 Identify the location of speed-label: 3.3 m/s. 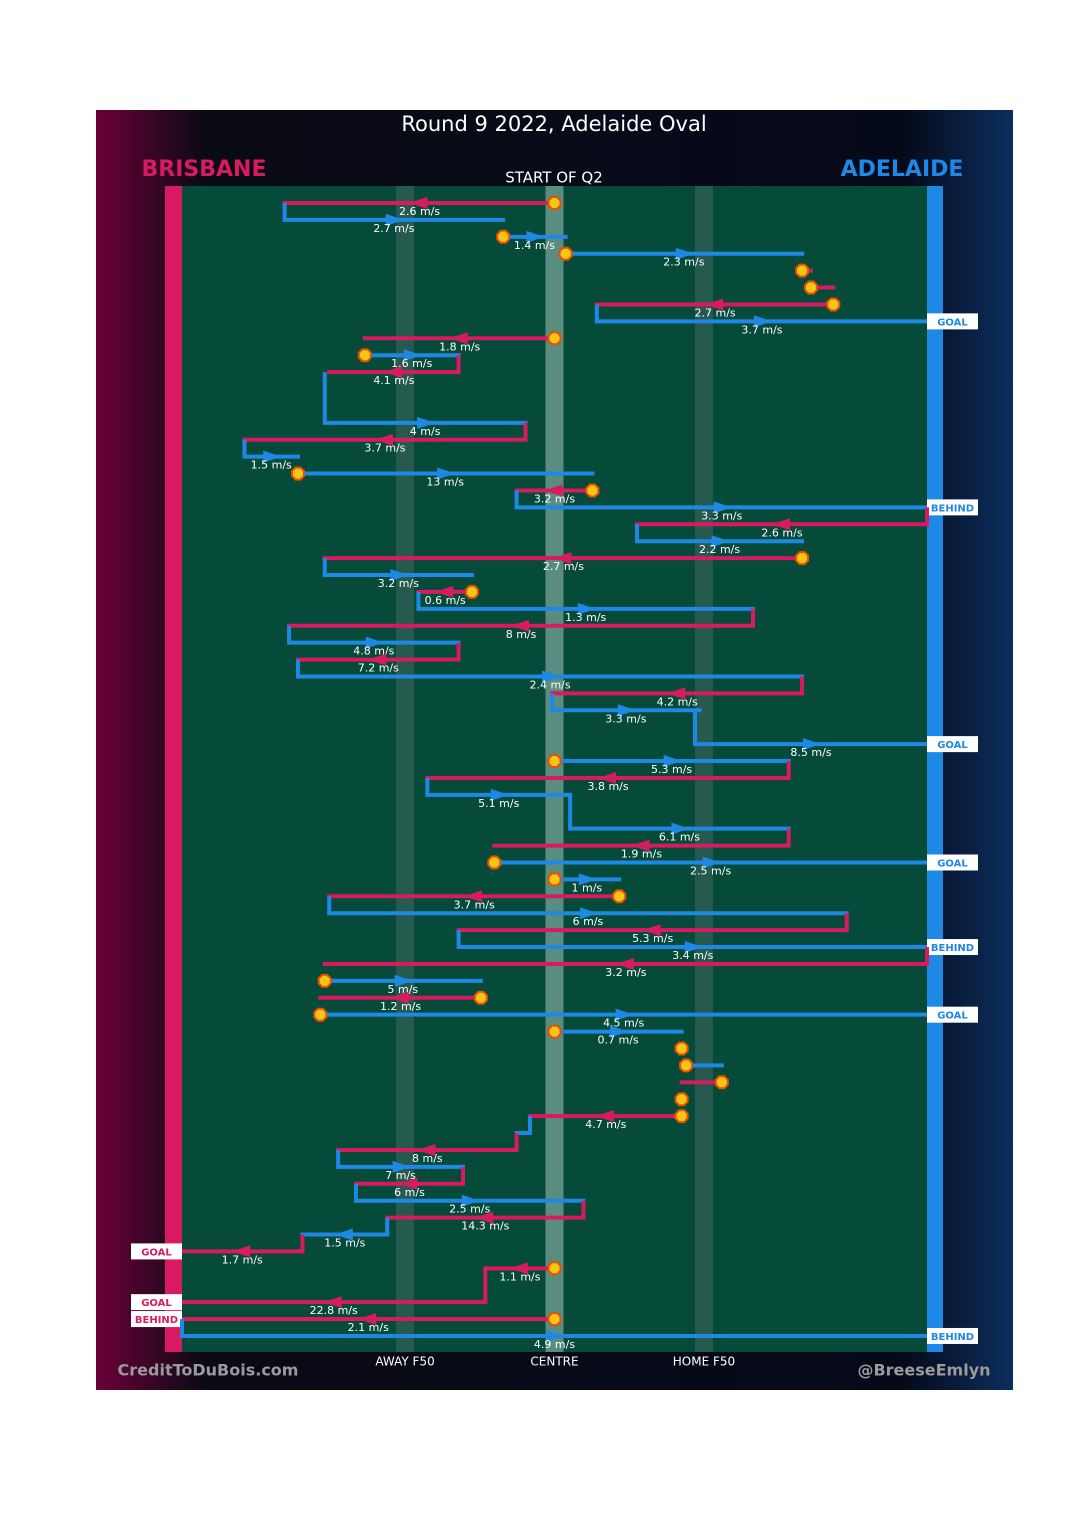
(721, 515).